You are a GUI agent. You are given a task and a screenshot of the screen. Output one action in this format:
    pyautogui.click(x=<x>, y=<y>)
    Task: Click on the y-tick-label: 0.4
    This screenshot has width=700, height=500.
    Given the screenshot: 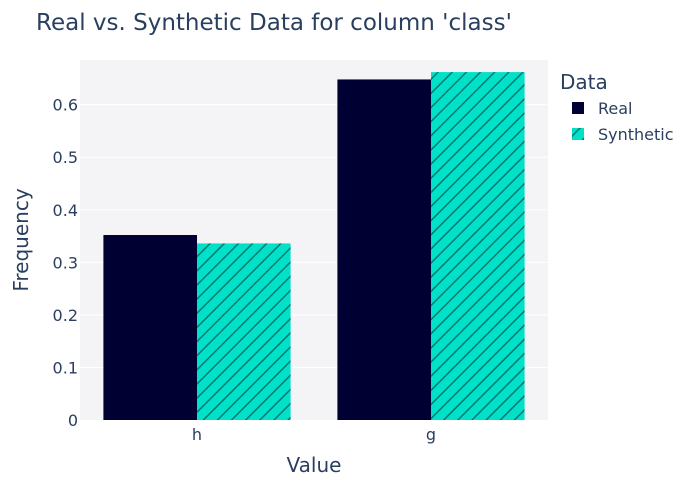 What is the action you would take?
    pyautogui.click(x=65, y=210)
    